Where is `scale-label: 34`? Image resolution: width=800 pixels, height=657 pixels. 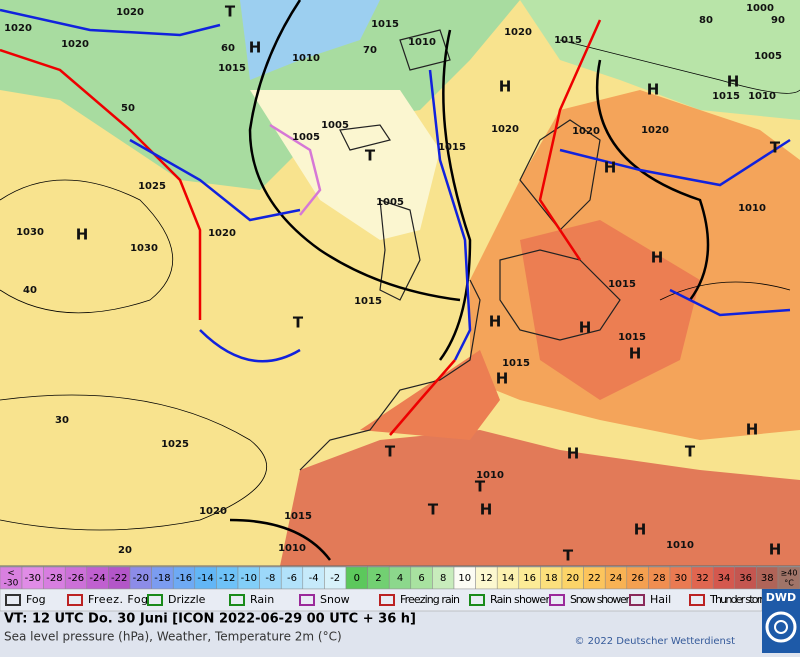 scale-label: 34 is located at coordinates (724, 578).